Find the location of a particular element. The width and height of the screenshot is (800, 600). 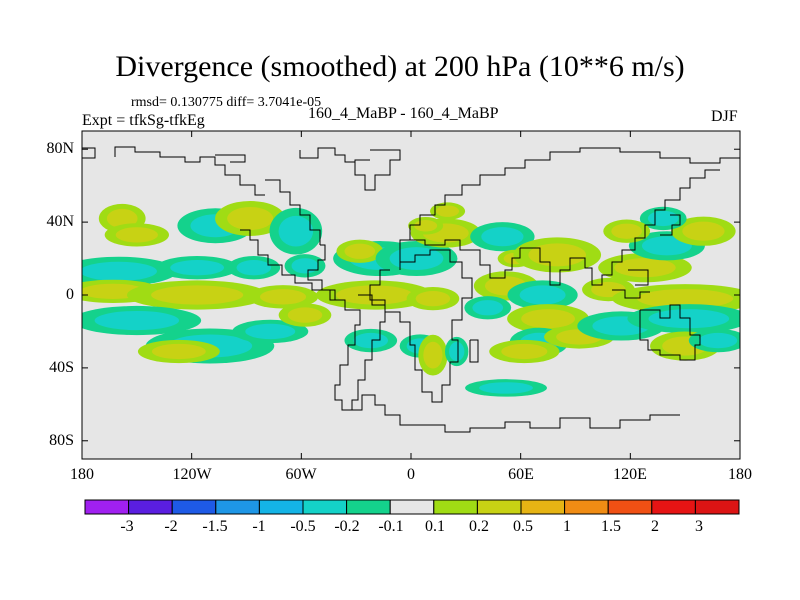

coastline-japan is located at coordinates (670, 225).